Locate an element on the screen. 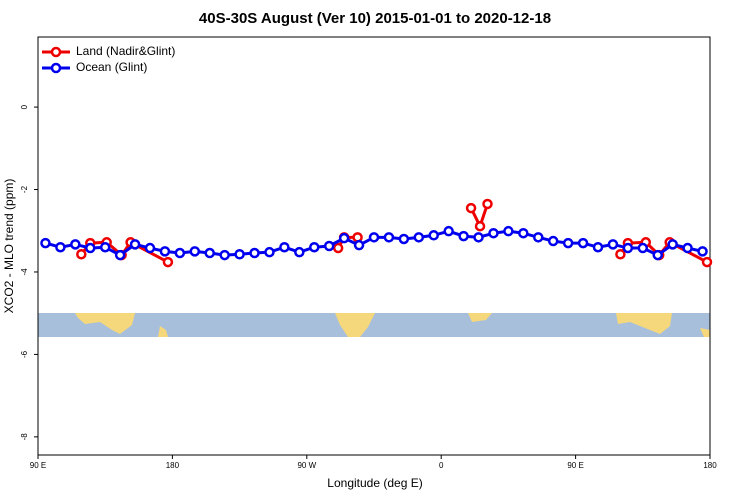 Image resolution: width=750 pixels, height=500 pixels. y-tick-label: -2 is located at coordinates (24, 189).